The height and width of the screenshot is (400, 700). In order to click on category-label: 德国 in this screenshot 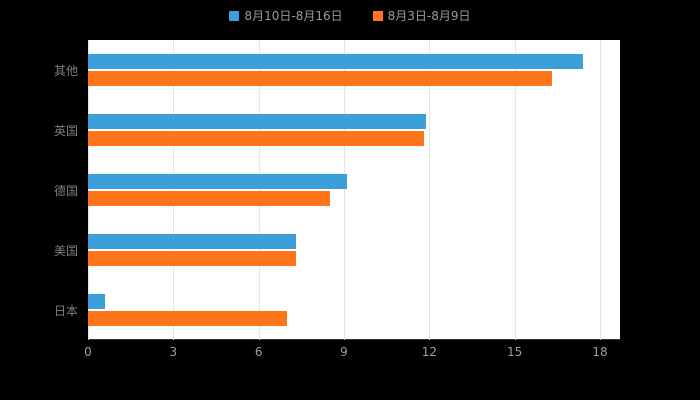, I will do `click(65, 191)`.